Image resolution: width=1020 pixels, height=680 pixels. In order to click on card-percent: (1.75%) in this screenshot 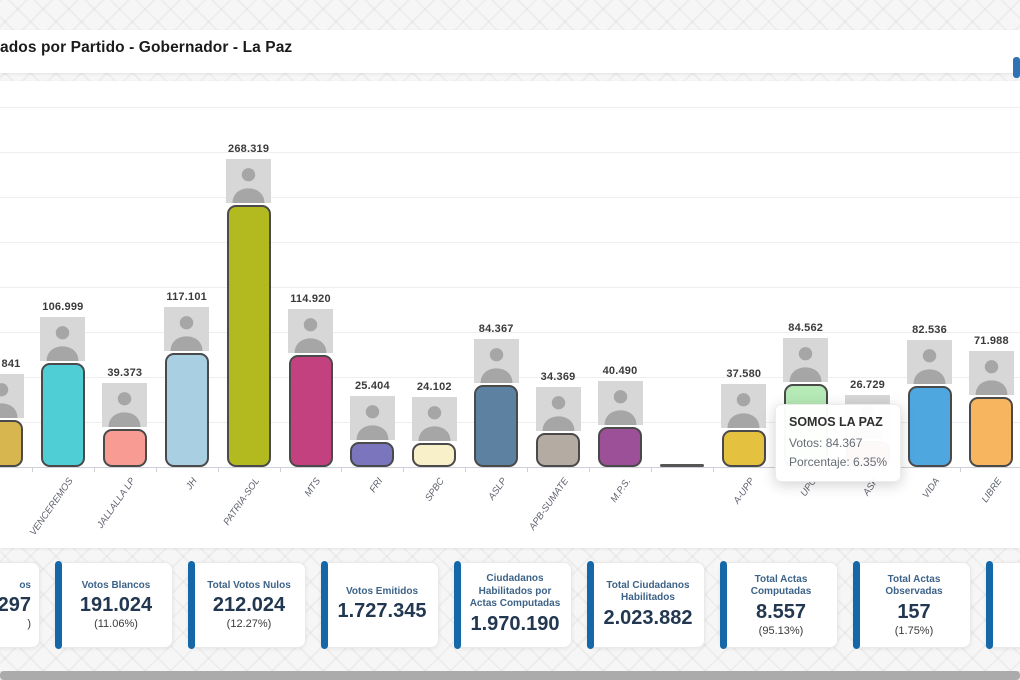, I will do `click(914, 630)`.